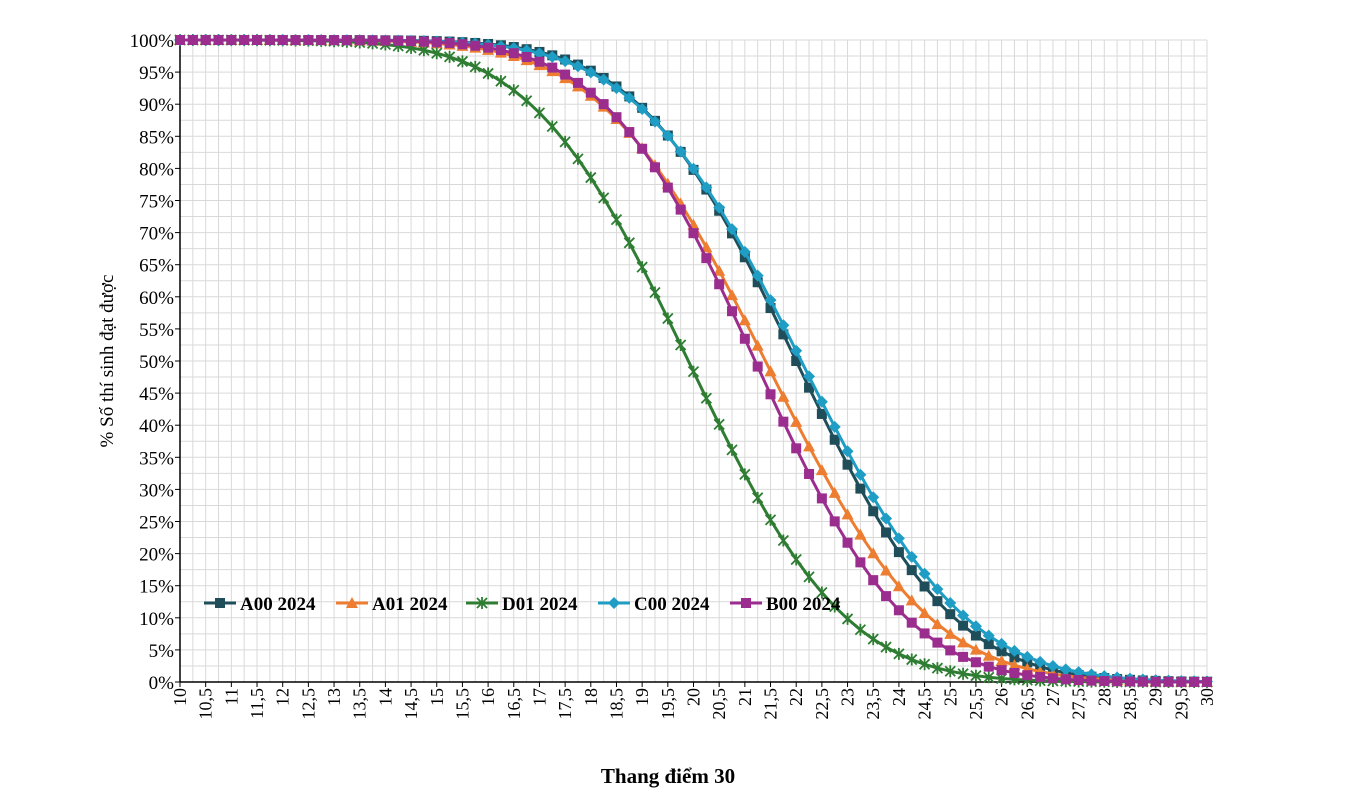 The height and width of the screenshot is (809, 1358). I want to click on y-tick-label: 100%, so click(152, 41).